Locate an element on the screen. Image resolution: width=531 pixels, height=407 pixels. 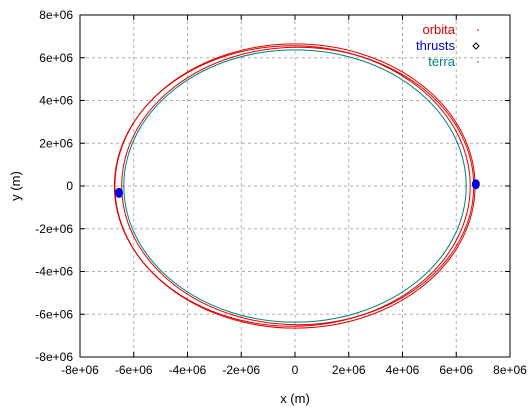
legend-label-orbita: orbita is located at coordinates (438, 29).